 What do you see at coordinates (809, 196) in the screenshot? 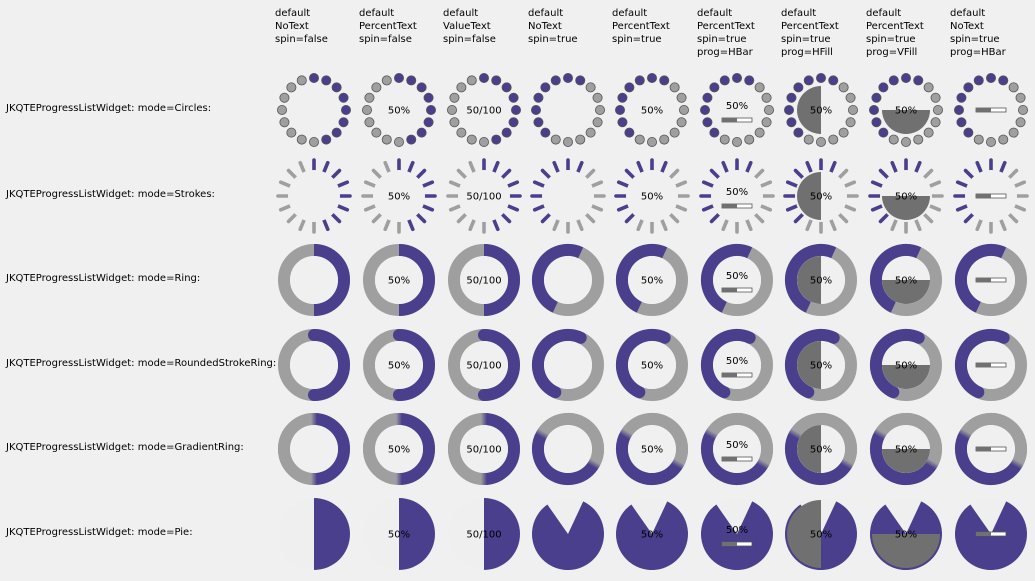
I see `progress-hfill` at bounding box center [809, 196].